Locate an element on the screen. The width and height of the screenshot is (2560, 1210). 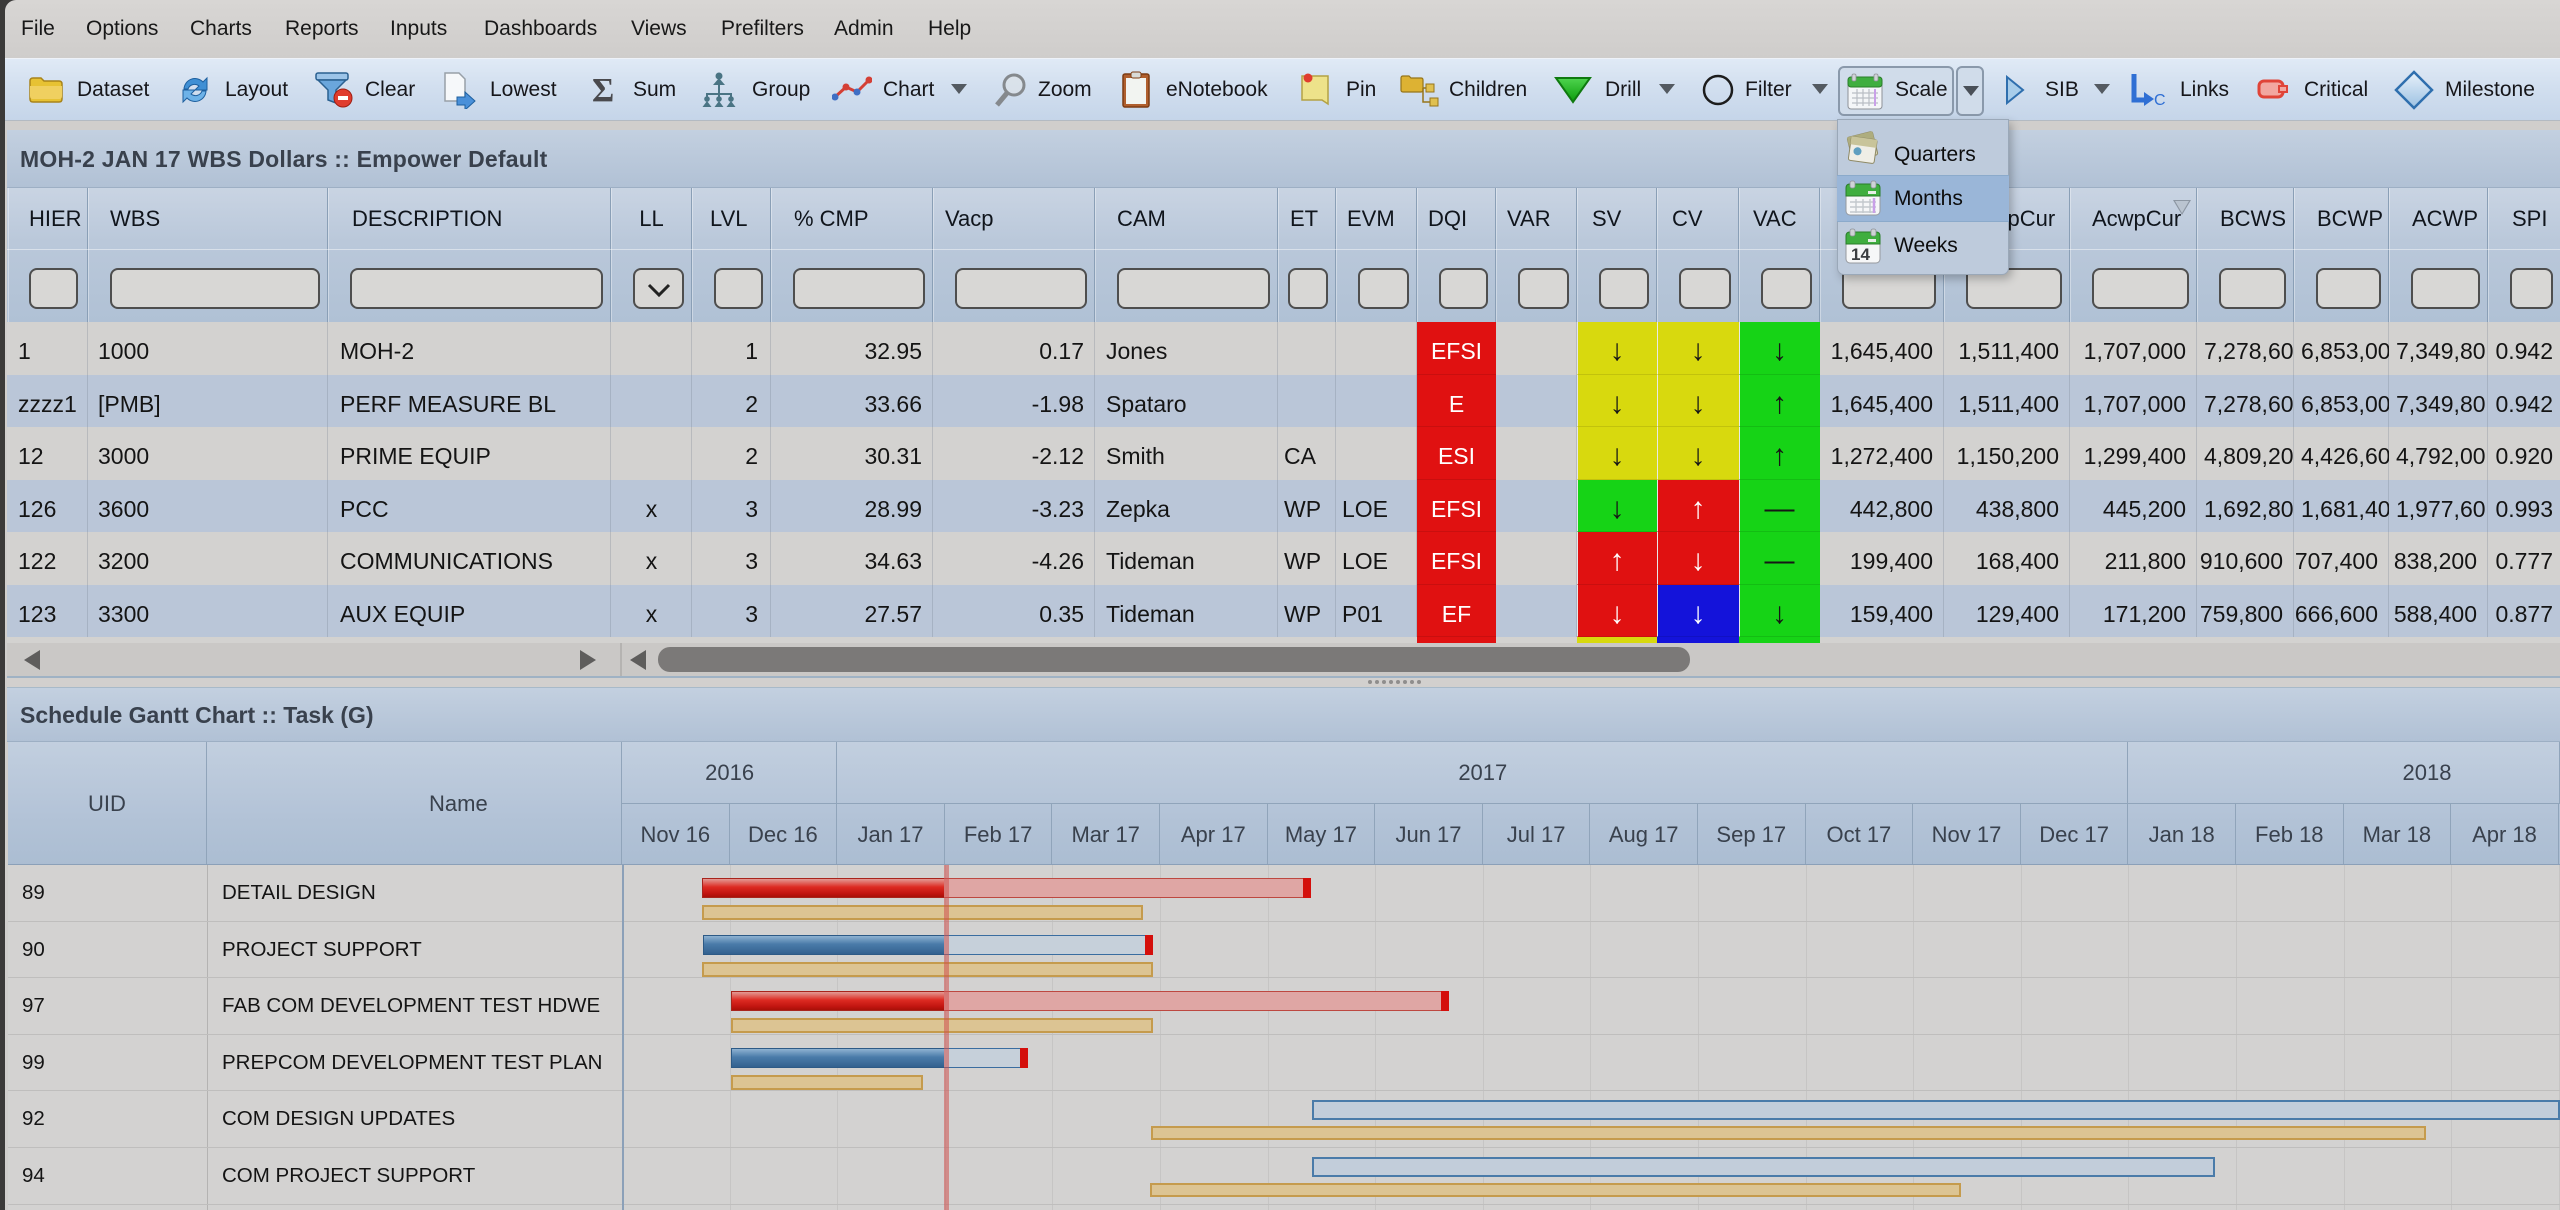
svg-text: C is located at coordinates (2160, 100).